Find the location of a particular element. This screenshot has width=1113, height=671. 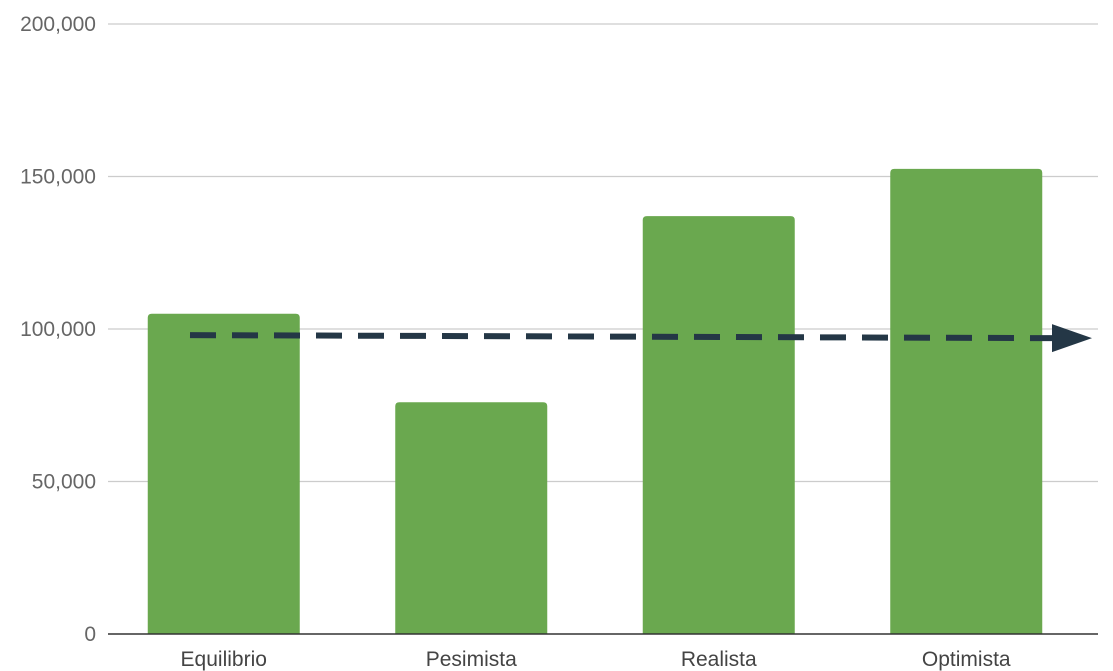

reference-line-layer is located at coordinates (640, 338).